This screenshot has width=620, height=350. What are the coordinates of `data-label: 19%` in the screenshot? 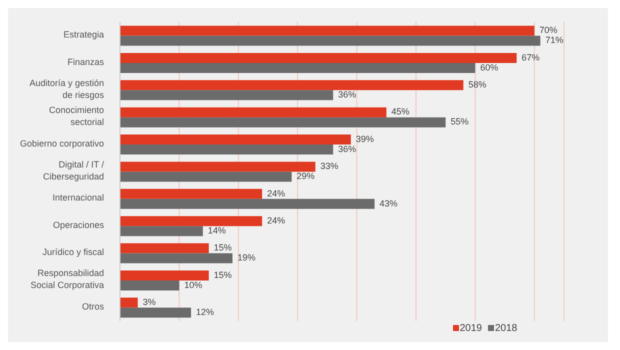 It's located at (246, 257).